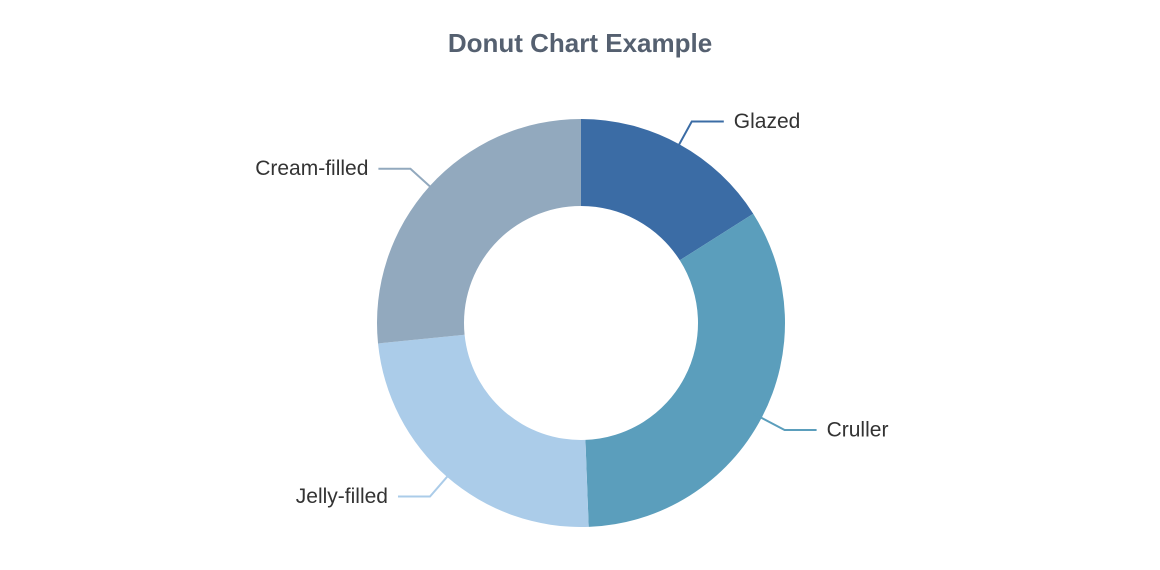  I want to click on slice-label-jelly-filled: Jelly-filled, so click(342, 496).